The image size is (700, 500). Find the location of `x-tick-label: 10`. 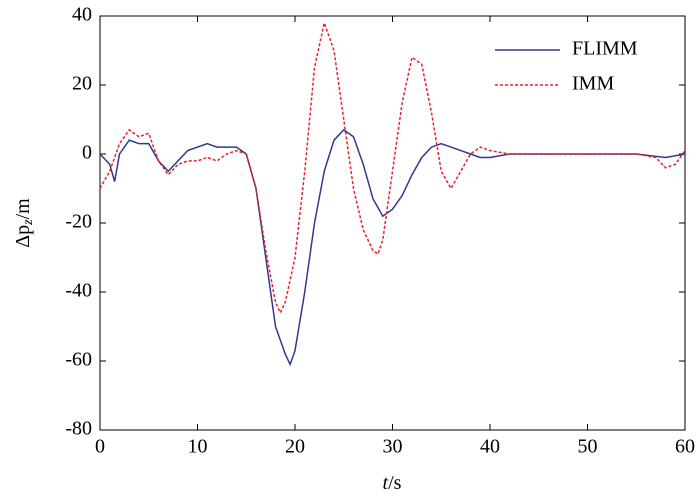

x-tick-label: 10 is located at coordinates (198, 447).